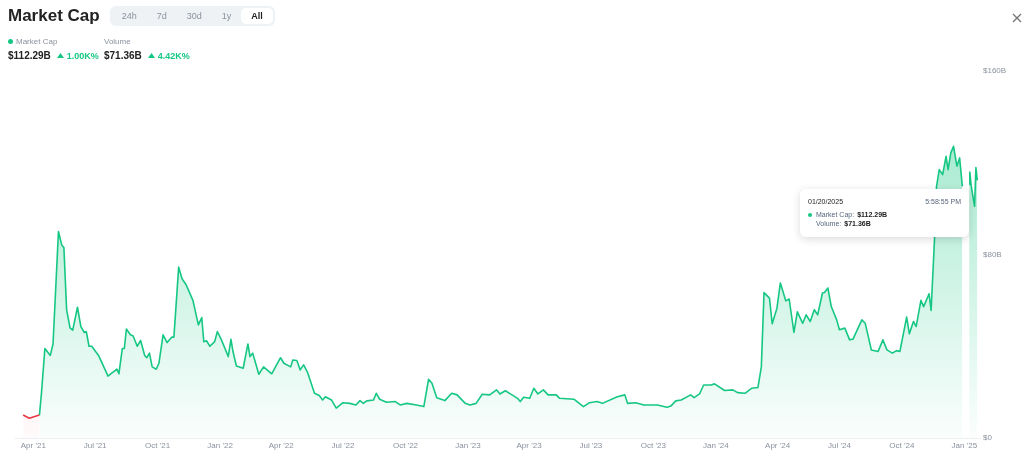 Image resolution: width=1024 pixels, height=460 pixels. Describe the element at coordinates (281, 445) in the screenshot. I see `x-tick-label: Apr '22` at that location.